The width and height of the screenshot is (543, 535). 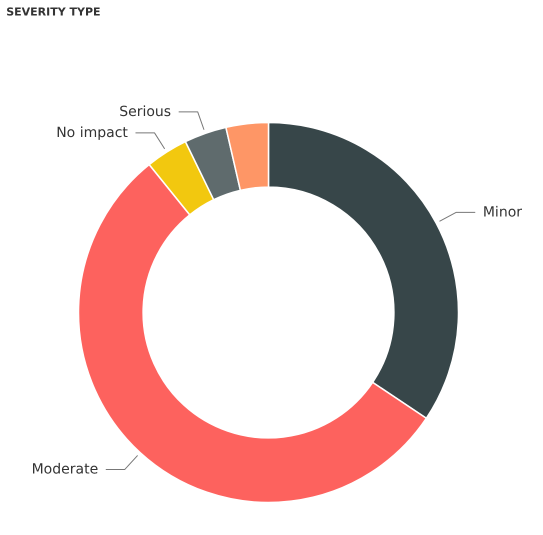 What do you see at coordinates (145, 112) in the screenshot?
I see `slice-label: Serious` at bounding box center [145, 112].